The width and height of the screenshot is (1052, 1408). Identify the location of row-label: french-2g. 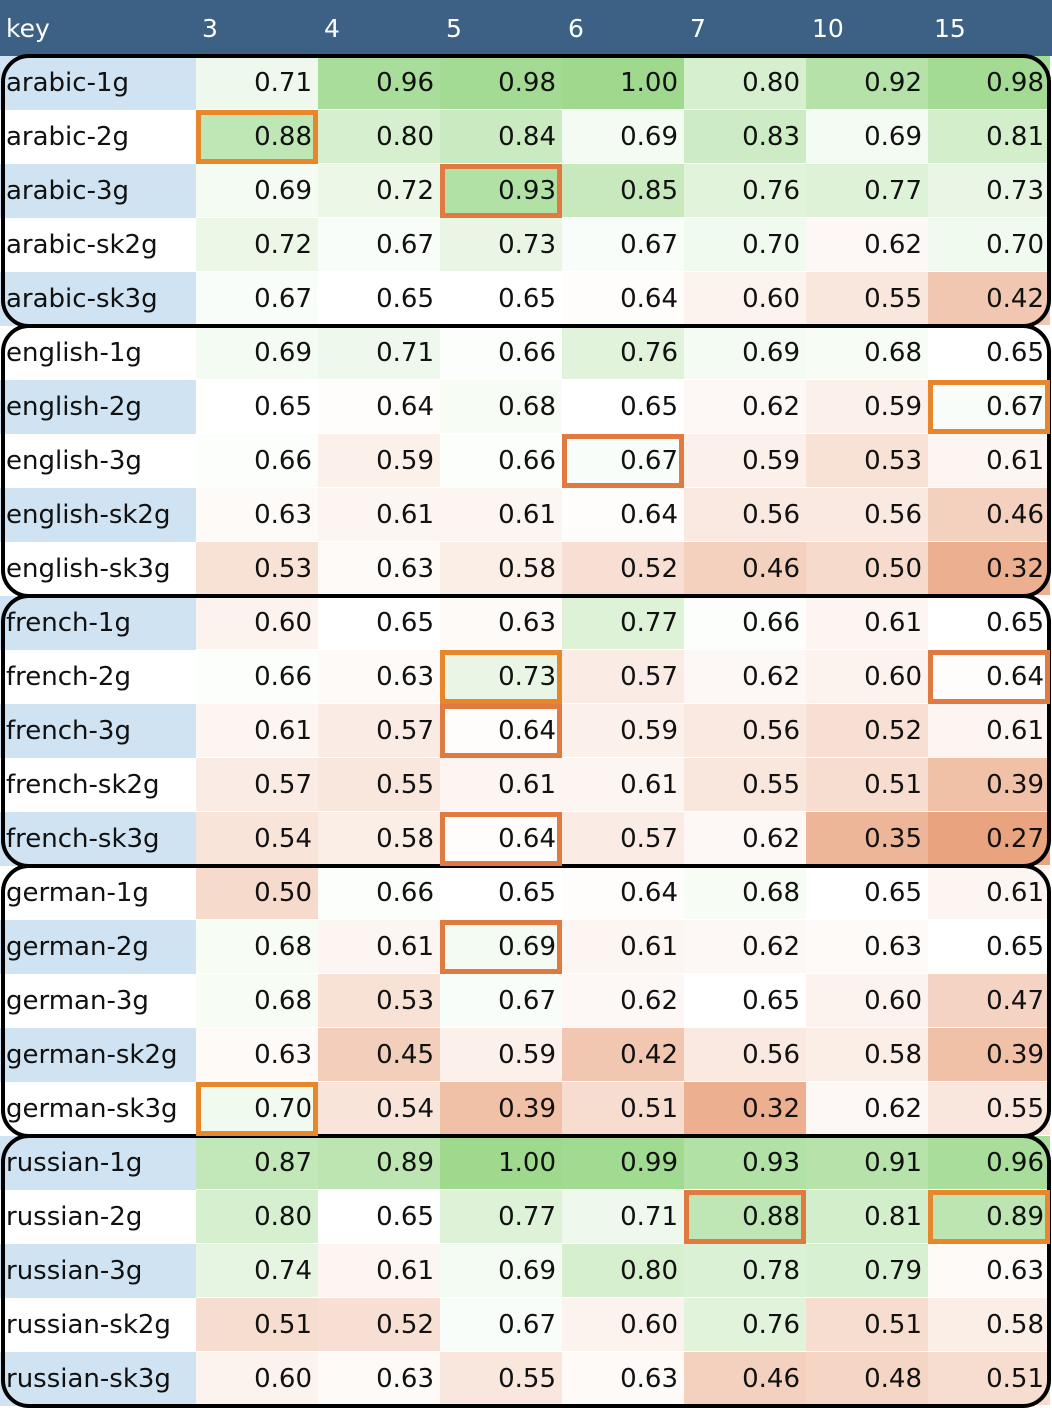
(98, 677).